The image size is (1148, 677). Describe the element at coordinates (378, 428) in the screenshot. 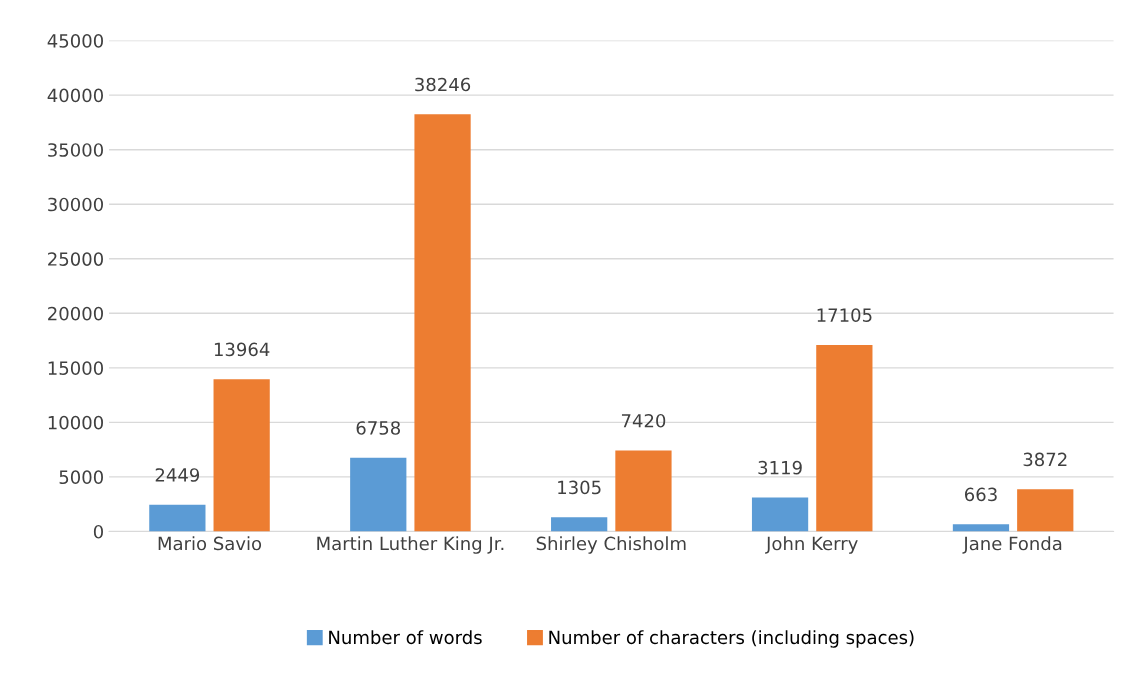

I see `data-label: 6758` at that location.